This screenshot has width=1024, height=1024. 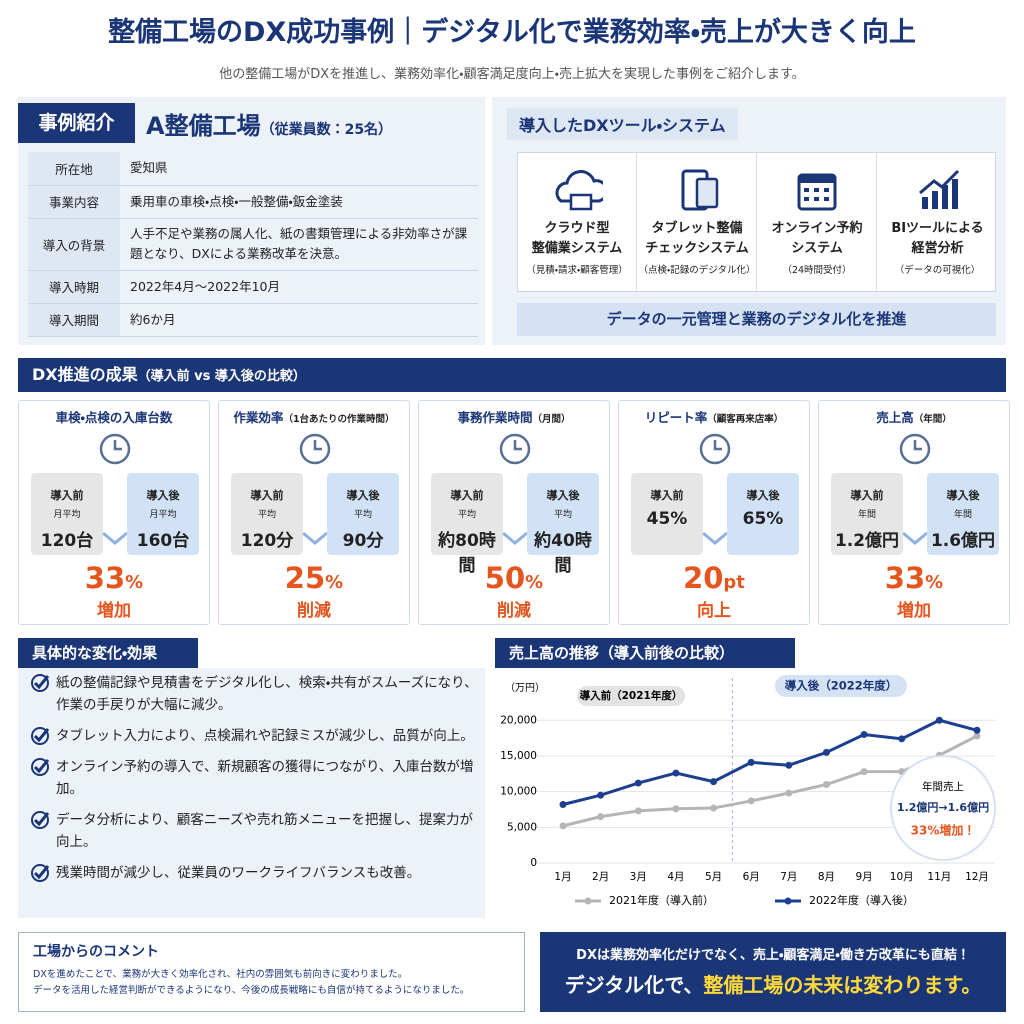 I want to click on value-box: 導入後 年間 1.6億円, so click(x=963, y=514).